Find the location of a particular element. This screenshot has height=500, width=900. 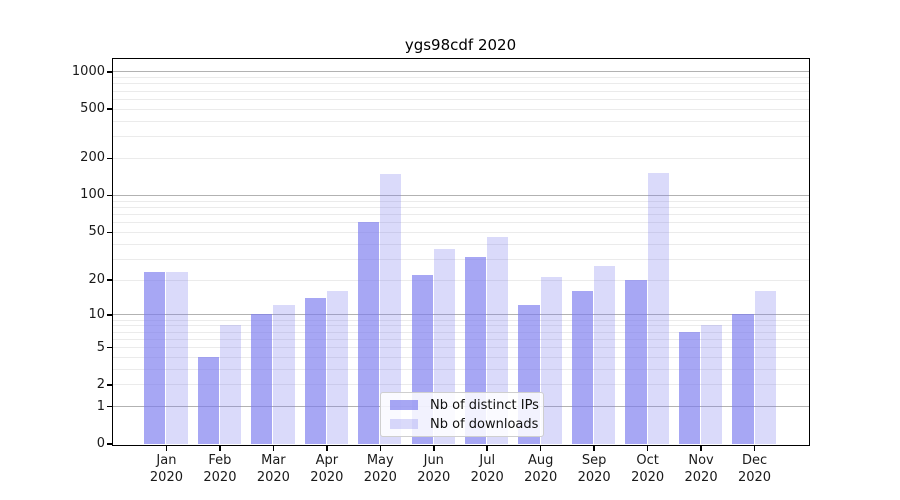

bar-downloads-apr is located at coordinates (337, 367).